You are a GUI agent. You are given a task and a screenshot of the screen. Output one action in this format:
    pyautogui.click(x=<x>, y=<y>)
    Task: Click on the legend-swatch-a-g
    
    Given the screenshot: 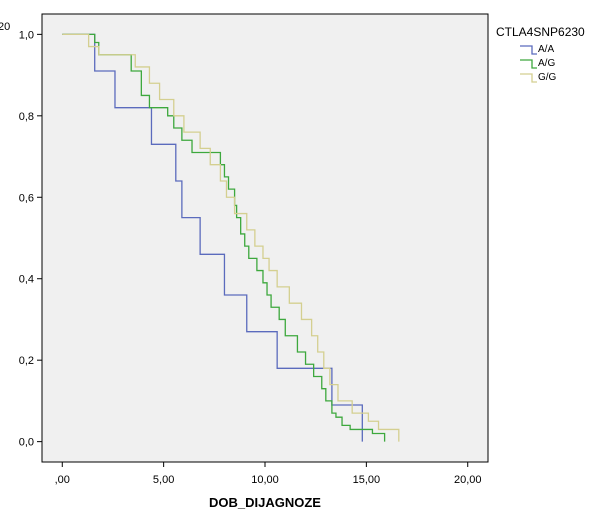 What is the action you would take?
    pyautogui.click(x=528, y=64)
    